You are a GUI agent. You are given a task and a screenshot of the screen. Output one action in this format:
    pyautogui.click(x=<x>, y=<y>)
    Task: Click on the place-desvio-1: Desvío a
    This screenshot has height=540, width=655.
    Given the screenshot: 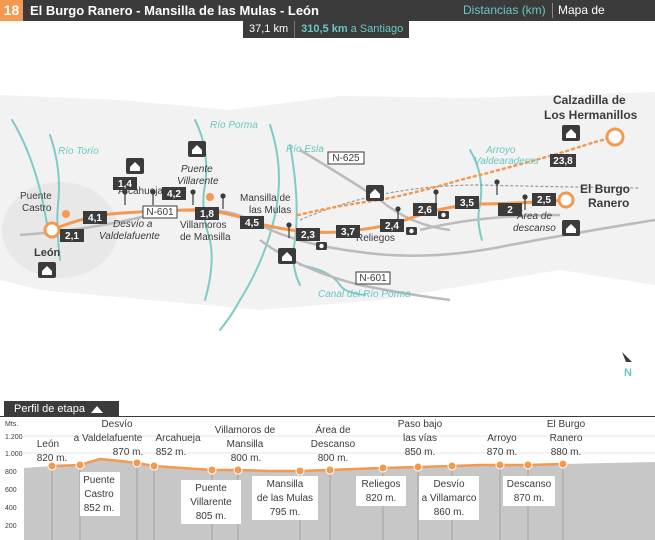 What is the action you would take?
    pyautogui.click(x=133, y=224)
    